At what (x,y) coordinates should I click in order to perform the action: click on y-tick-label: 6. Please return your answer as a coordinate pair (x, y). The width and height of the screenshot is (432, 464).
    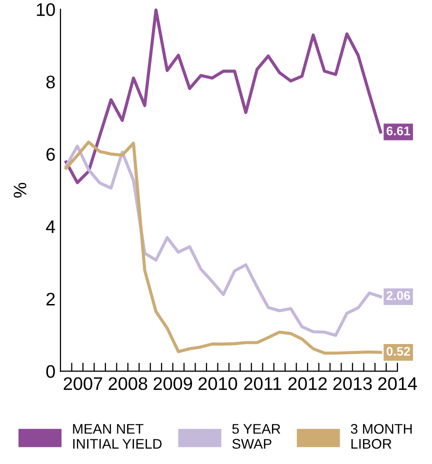
    Looking at the image, I should click on (50, 154).